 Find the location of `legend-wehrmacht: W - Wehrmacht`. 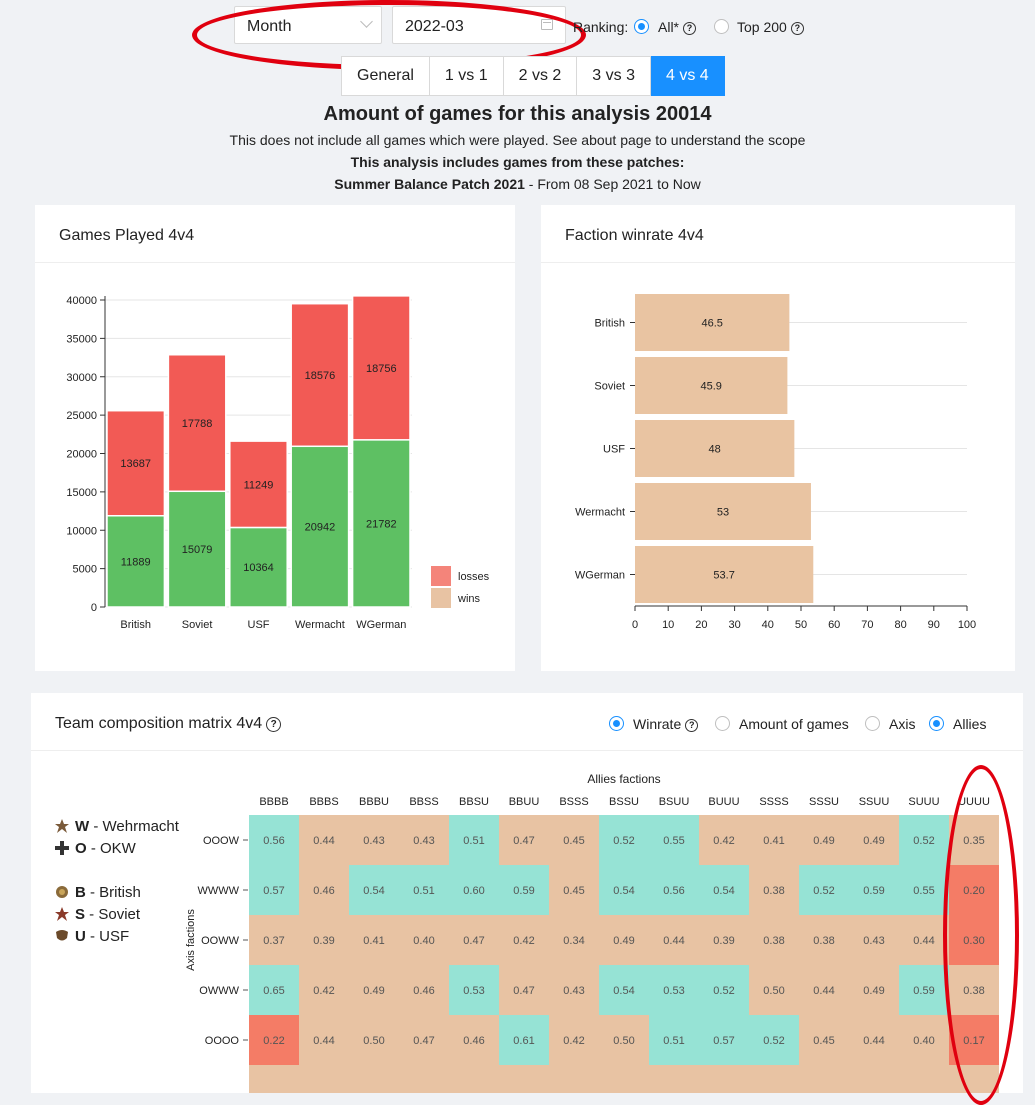

legend-wehrmacht: W - Wehrmacht is located at coordinates (117, 826).